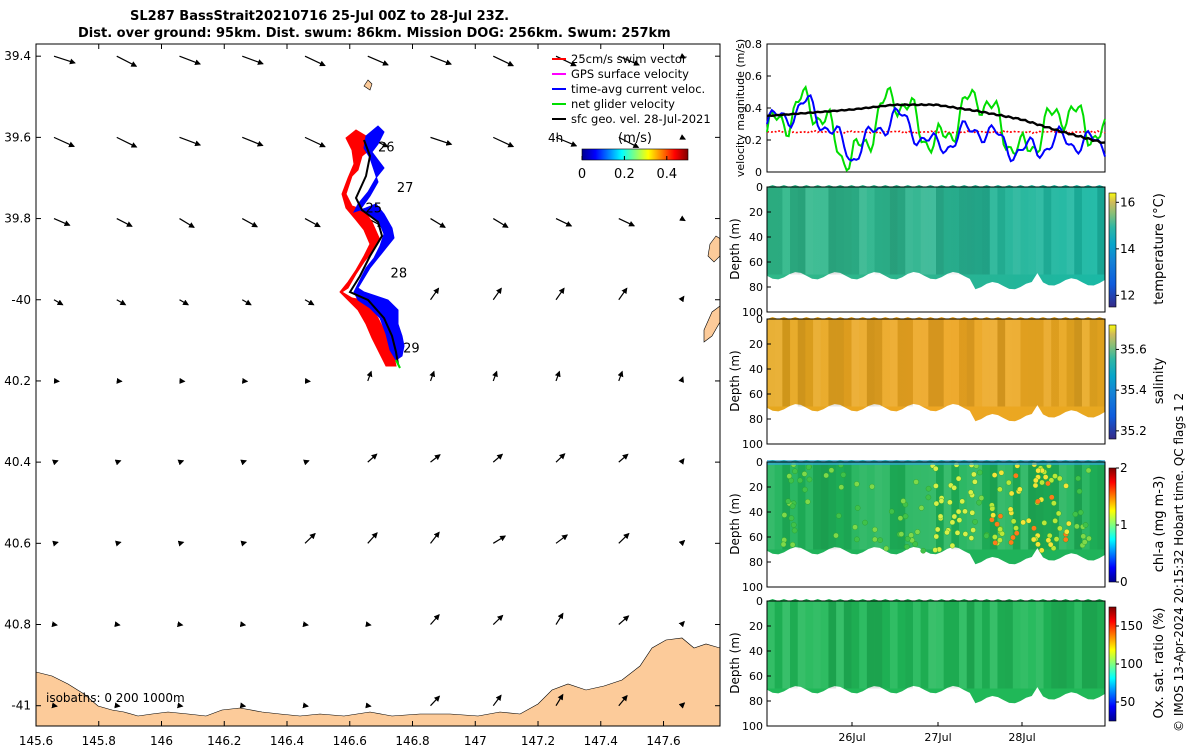 The width and height of the screenshot is (1200, 750). What do you see at coordinates (936, 128) in the screenshot?
I see `velocity-series` at bounding box center [936, 128].